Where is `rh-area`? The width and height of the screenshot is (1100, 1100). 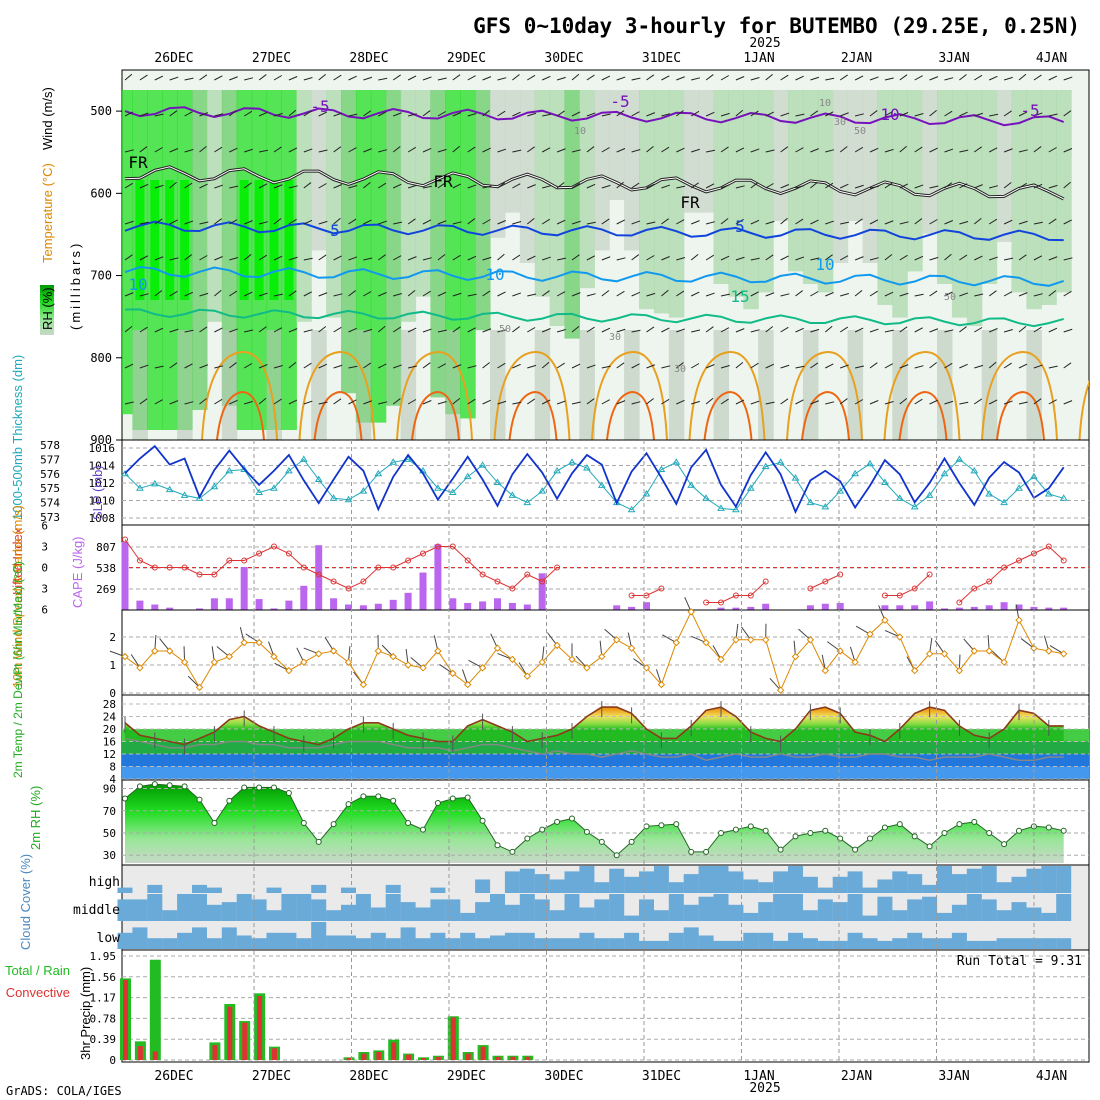
rh-area is located at coordinates (594, 823).